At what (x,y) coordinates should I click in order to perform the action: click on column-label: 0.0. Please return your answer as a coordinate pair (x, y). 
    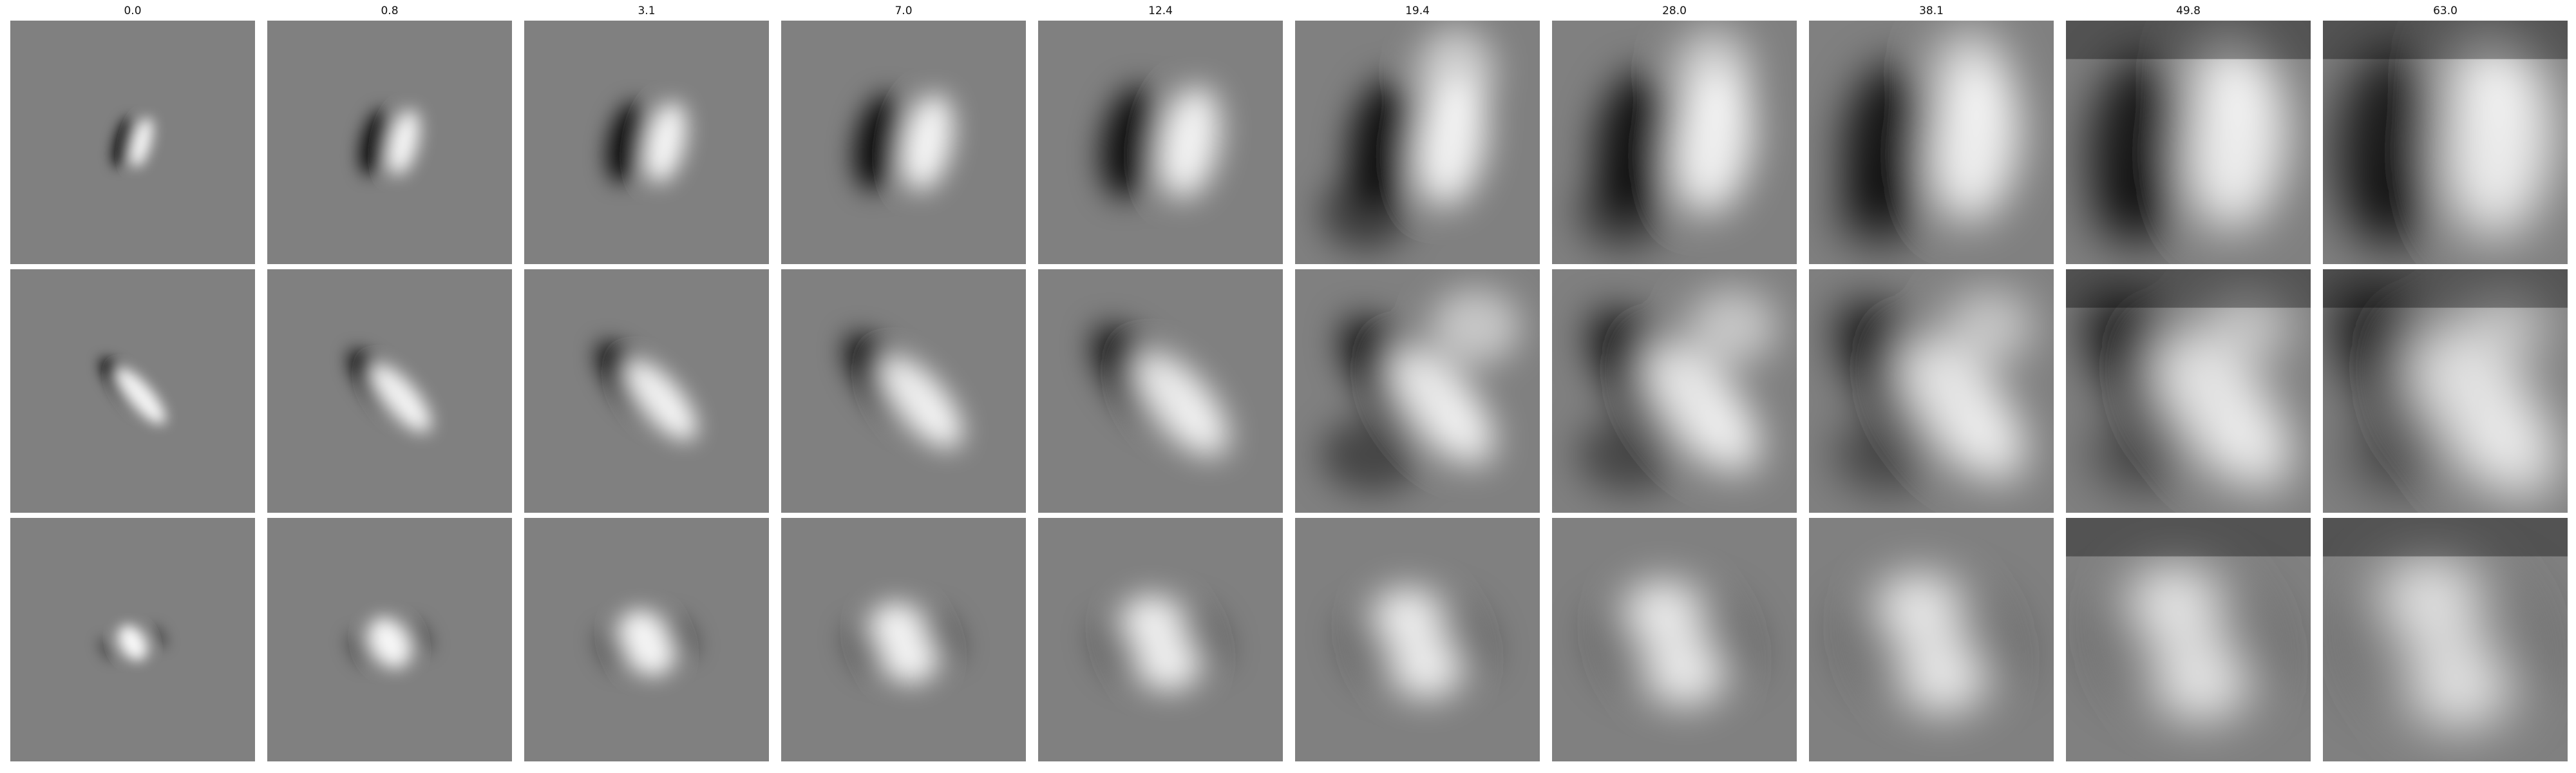
    Looking at the image, I should click on (133, 11).